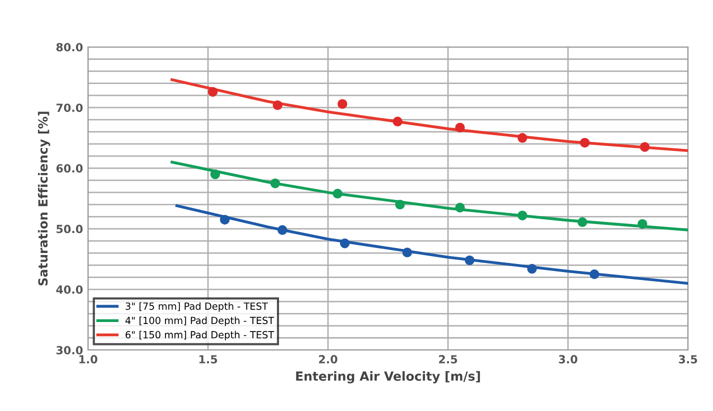 The height and width of the screenshot is (411, 713). Describe the element at coordinates (69, 47) in the screenshot. I see `y-tick-label: 80.0` at that location.